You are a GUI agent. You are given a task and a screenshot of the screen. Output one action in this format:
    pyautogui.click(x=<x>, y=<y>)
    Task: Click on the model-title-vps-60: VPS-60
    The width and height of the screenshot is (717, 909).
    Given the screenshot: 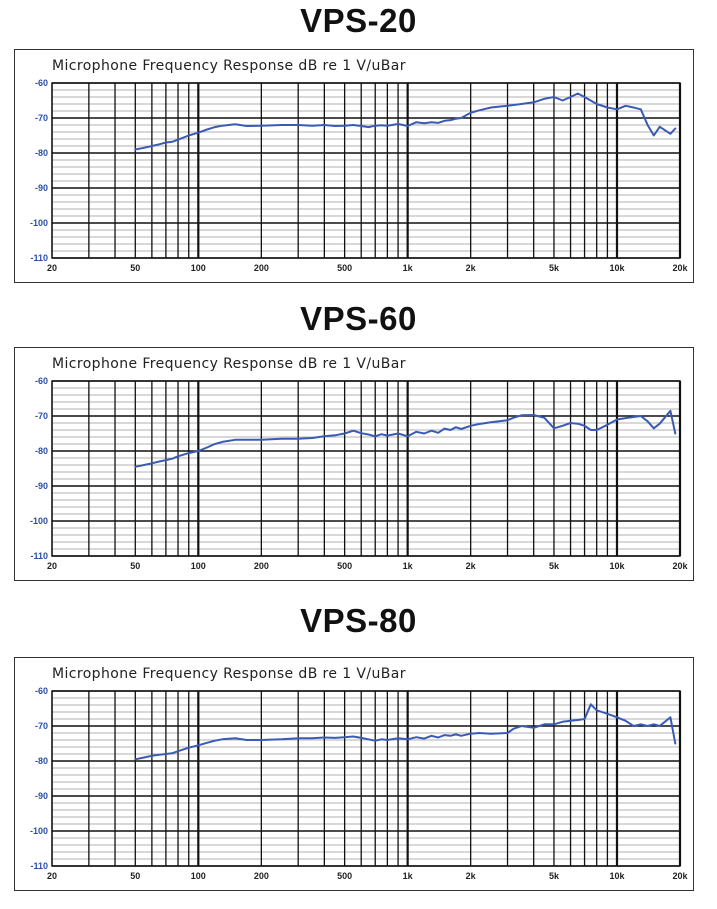 What is the action you would take?
    pyautogui.click(x=358, y=318)
    